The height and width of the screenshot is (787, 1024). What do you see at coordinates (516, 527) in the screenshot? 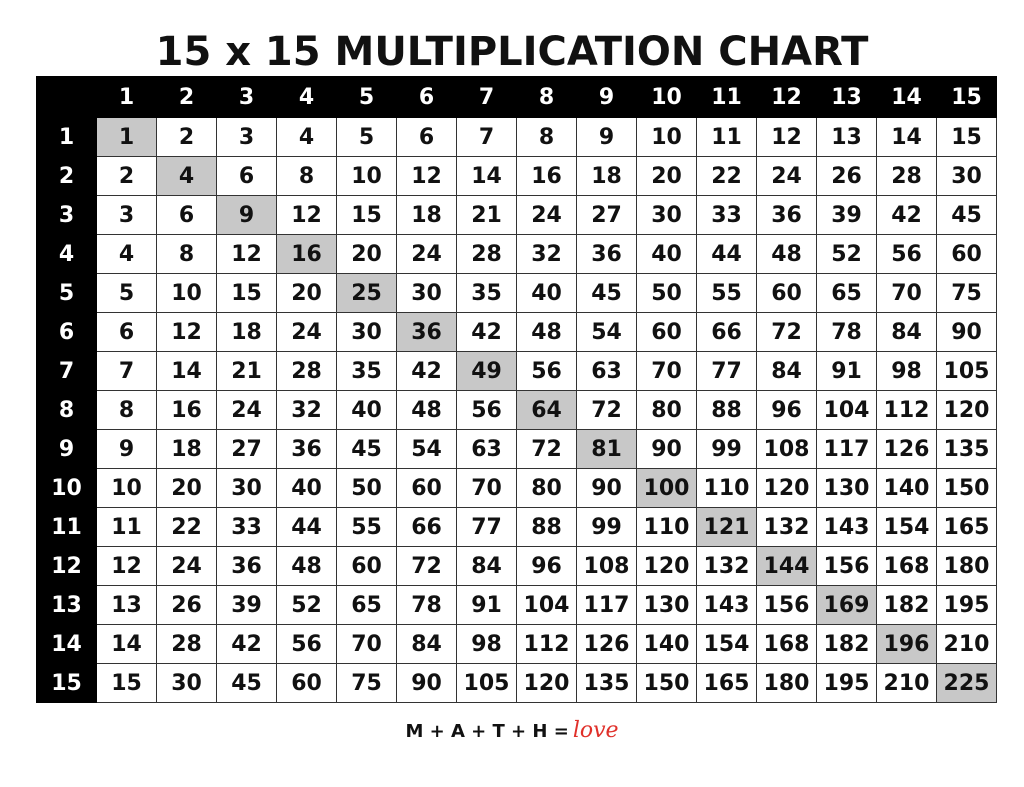
I see `table-row: 11 11 22 33 44 55 66 77 88 99 110 121 132 143 154 165` at bounding box center [516, 527].